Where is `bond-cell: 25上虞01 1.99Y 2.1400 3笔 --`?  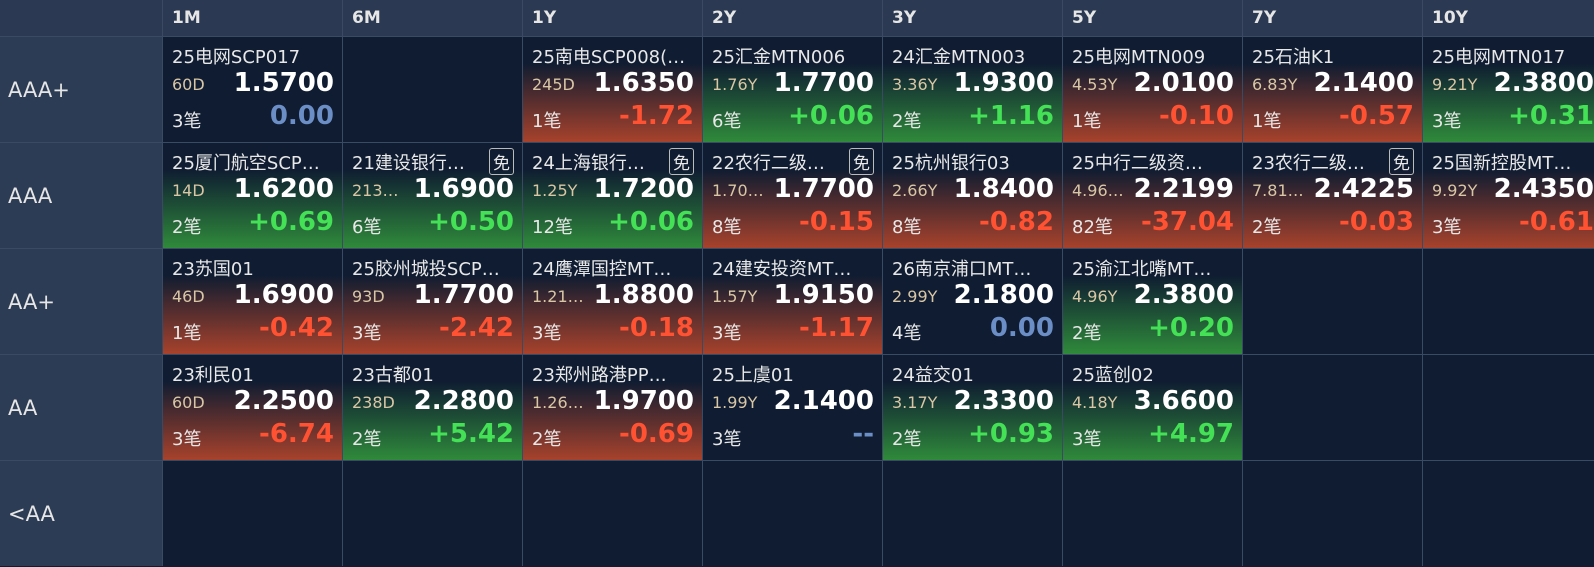 bond-cell: 25上虞01 1.99Y 2.1400 3笔 -- is located at coordinates (792, 407).